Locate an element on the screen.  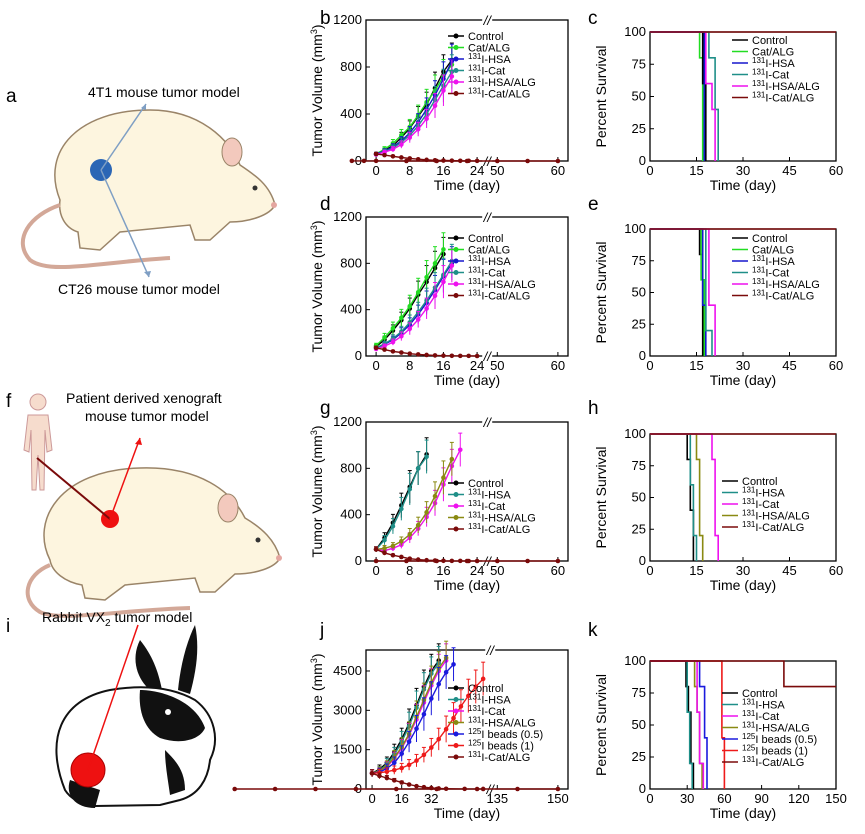
series-line-131I-HSA is located at coordinates (678, 96).